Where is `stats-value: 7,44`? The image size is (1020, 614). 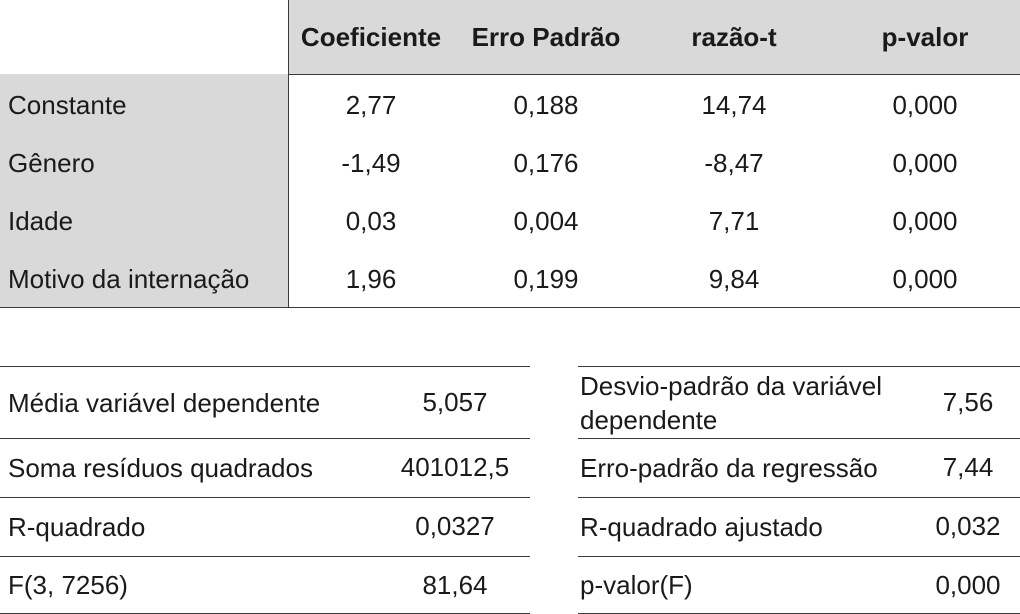
stats-value: 7,44 is located at coordinates (968, 467).